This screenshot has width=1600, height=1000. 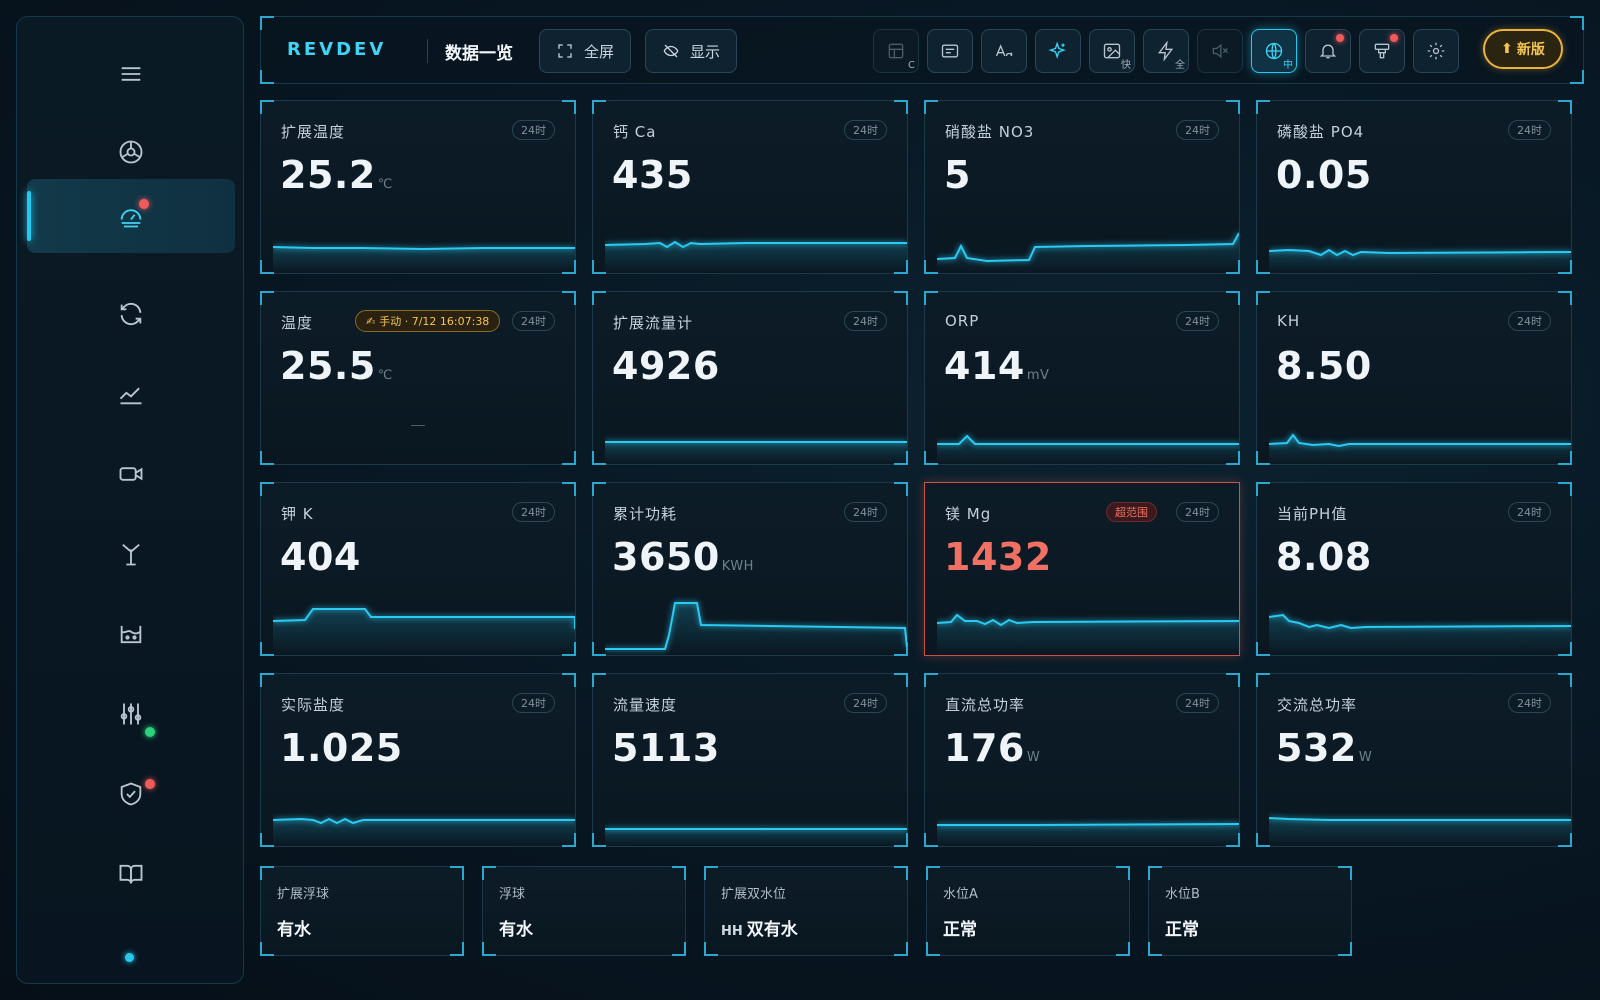 What do you see at coordinates (131, 74) in the screenshot?
I see `menu-button` at bounding box center [131, 74].